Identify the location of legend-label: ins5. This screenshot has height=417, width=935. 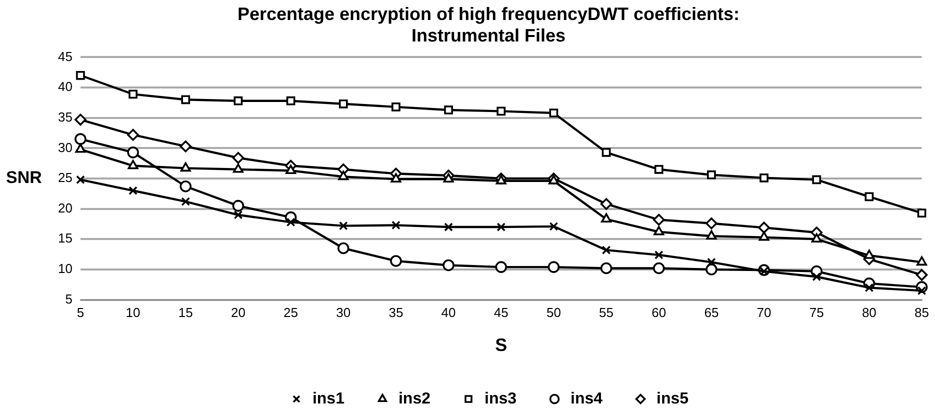
(672, 399).